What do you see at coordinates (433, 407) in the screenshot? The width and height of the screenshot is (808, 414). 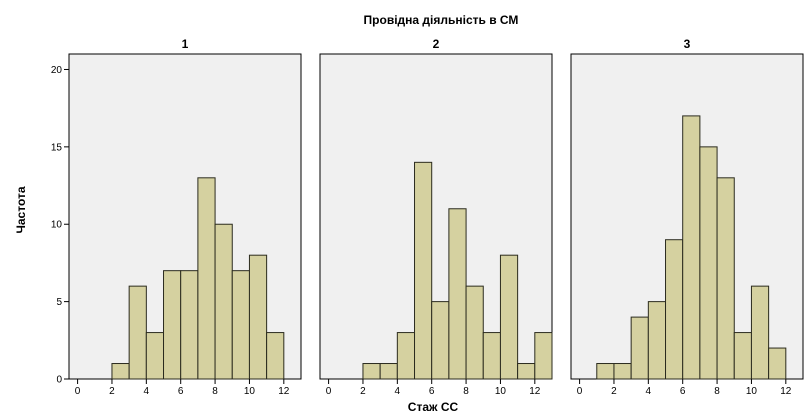 I see `x-axis-label: Стаж СС` at bounding box center [433, 407].